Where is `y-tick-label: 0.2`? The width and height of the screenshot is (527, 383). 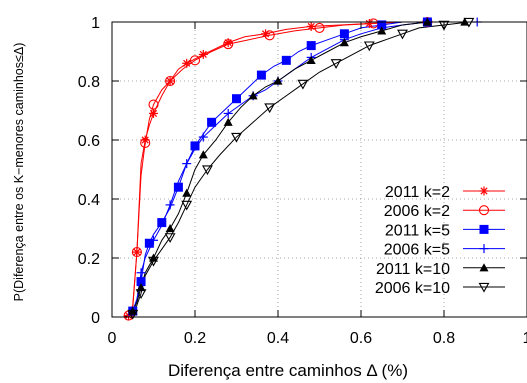 y-tick-label: 0.2 is located at coordinates (89, 259).